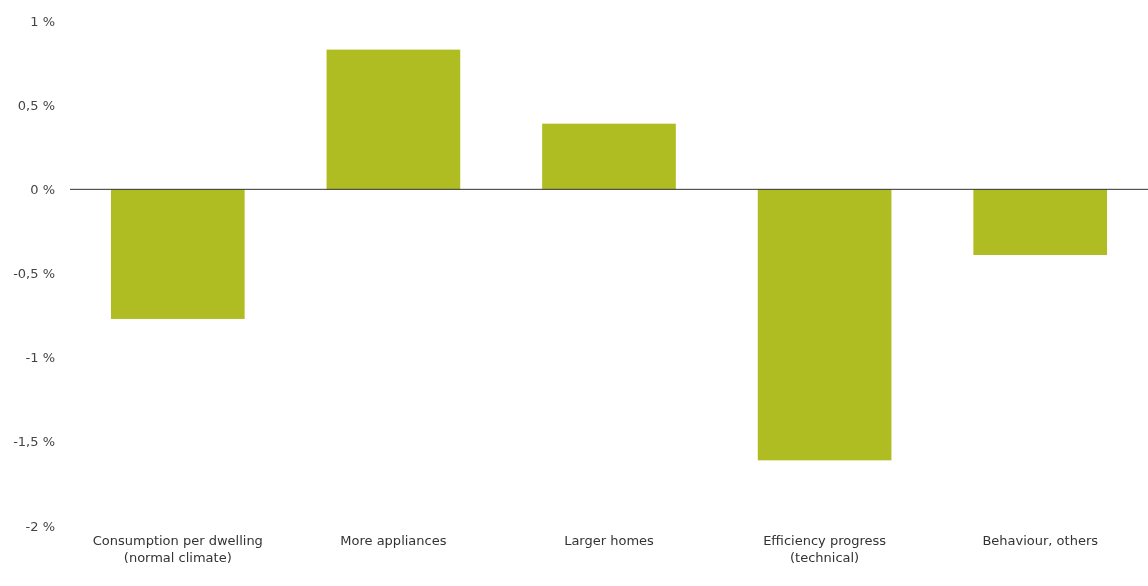  What do you see at coordinates (177, 549) in the screenshot?
I see `x-tick-label: Consumption per dwelling (normal climate)` at bounding box center [177, 549].